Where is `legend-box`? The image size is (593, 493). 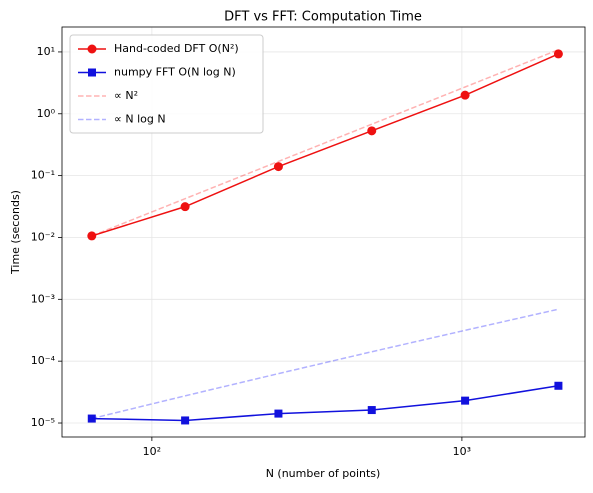
legend-box is located at coordinates (166, 84).